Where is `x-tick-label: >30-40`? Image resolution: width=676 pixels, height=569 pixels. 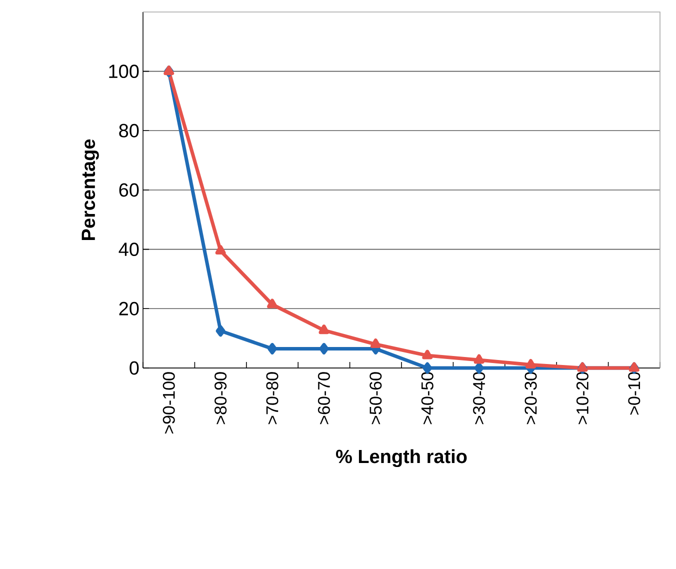
x-tick-label: >30-40 is located at coordinates (479, 398).